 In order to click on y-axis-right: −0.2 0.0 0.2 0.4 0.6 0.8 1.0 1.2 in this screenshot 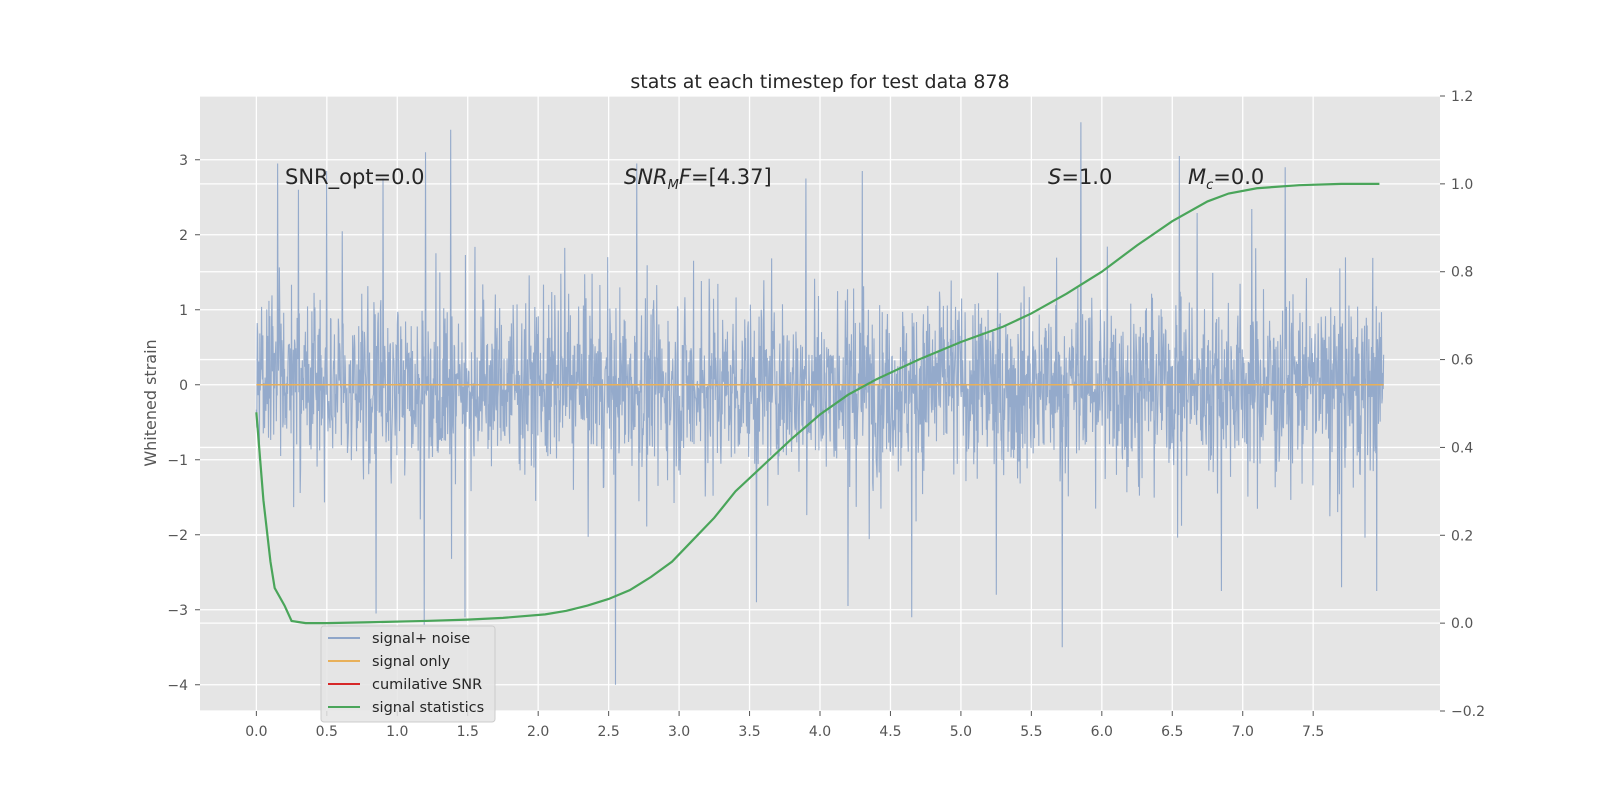, I will do `click(1462, 404)`.